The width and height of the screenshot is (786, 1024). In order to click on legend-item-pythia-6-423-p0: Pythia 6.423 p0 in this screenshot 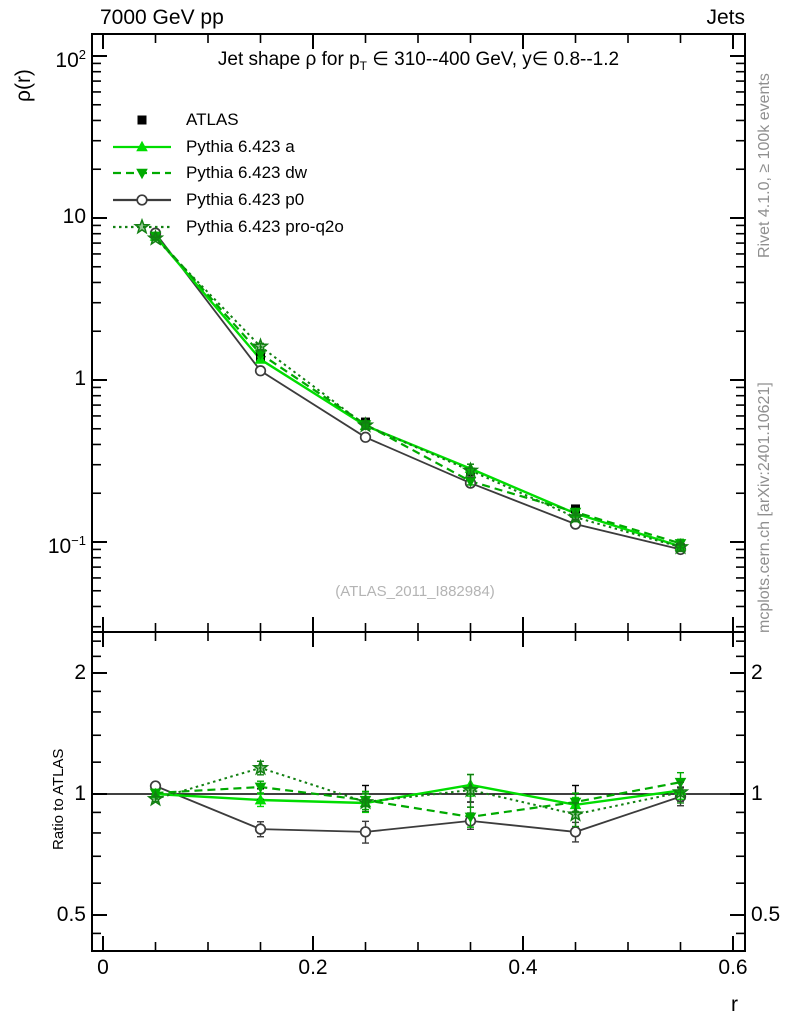, I will do `click(275, 201)`.